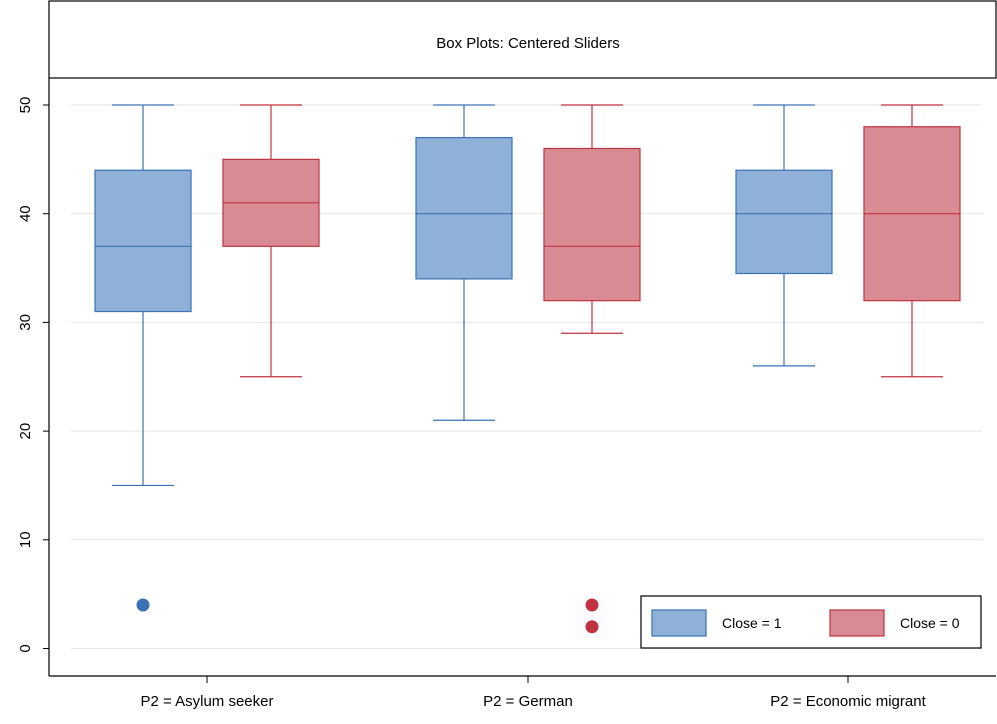  I want to click on y-tick-label: 50, so click(25, 105).